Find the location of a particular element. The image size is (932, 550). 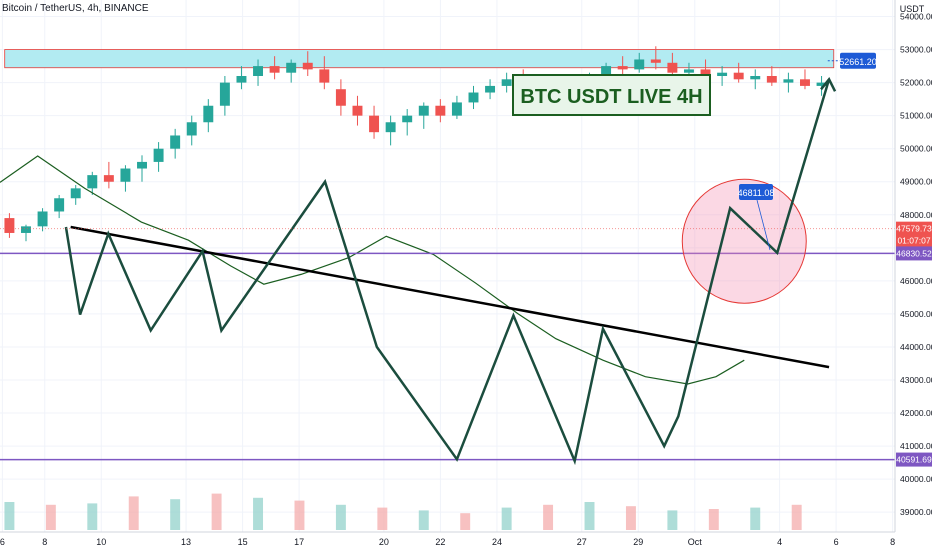

target-label-box is located at coordinates (858, 60).